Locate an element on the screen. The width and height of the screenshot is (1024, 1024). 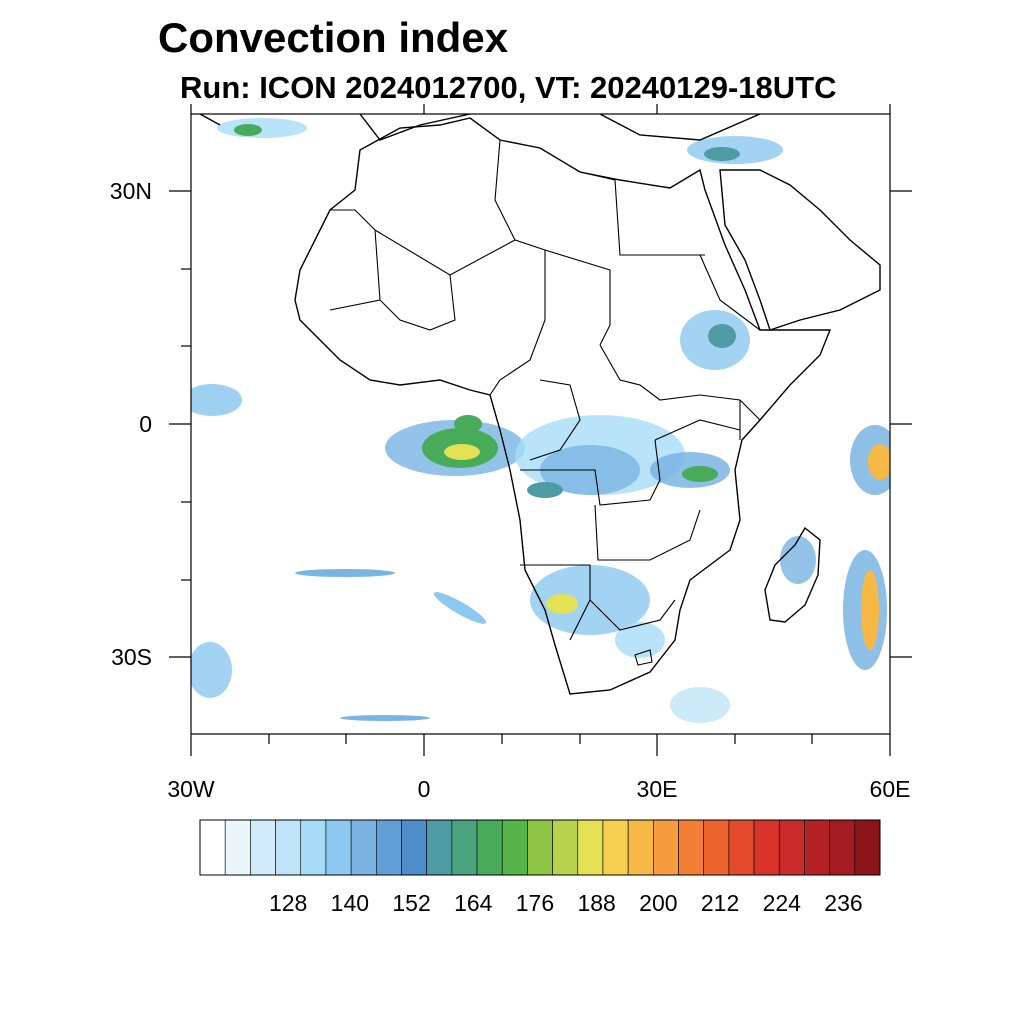
x-tick-label: 0 is located at coordinates (424, 789).